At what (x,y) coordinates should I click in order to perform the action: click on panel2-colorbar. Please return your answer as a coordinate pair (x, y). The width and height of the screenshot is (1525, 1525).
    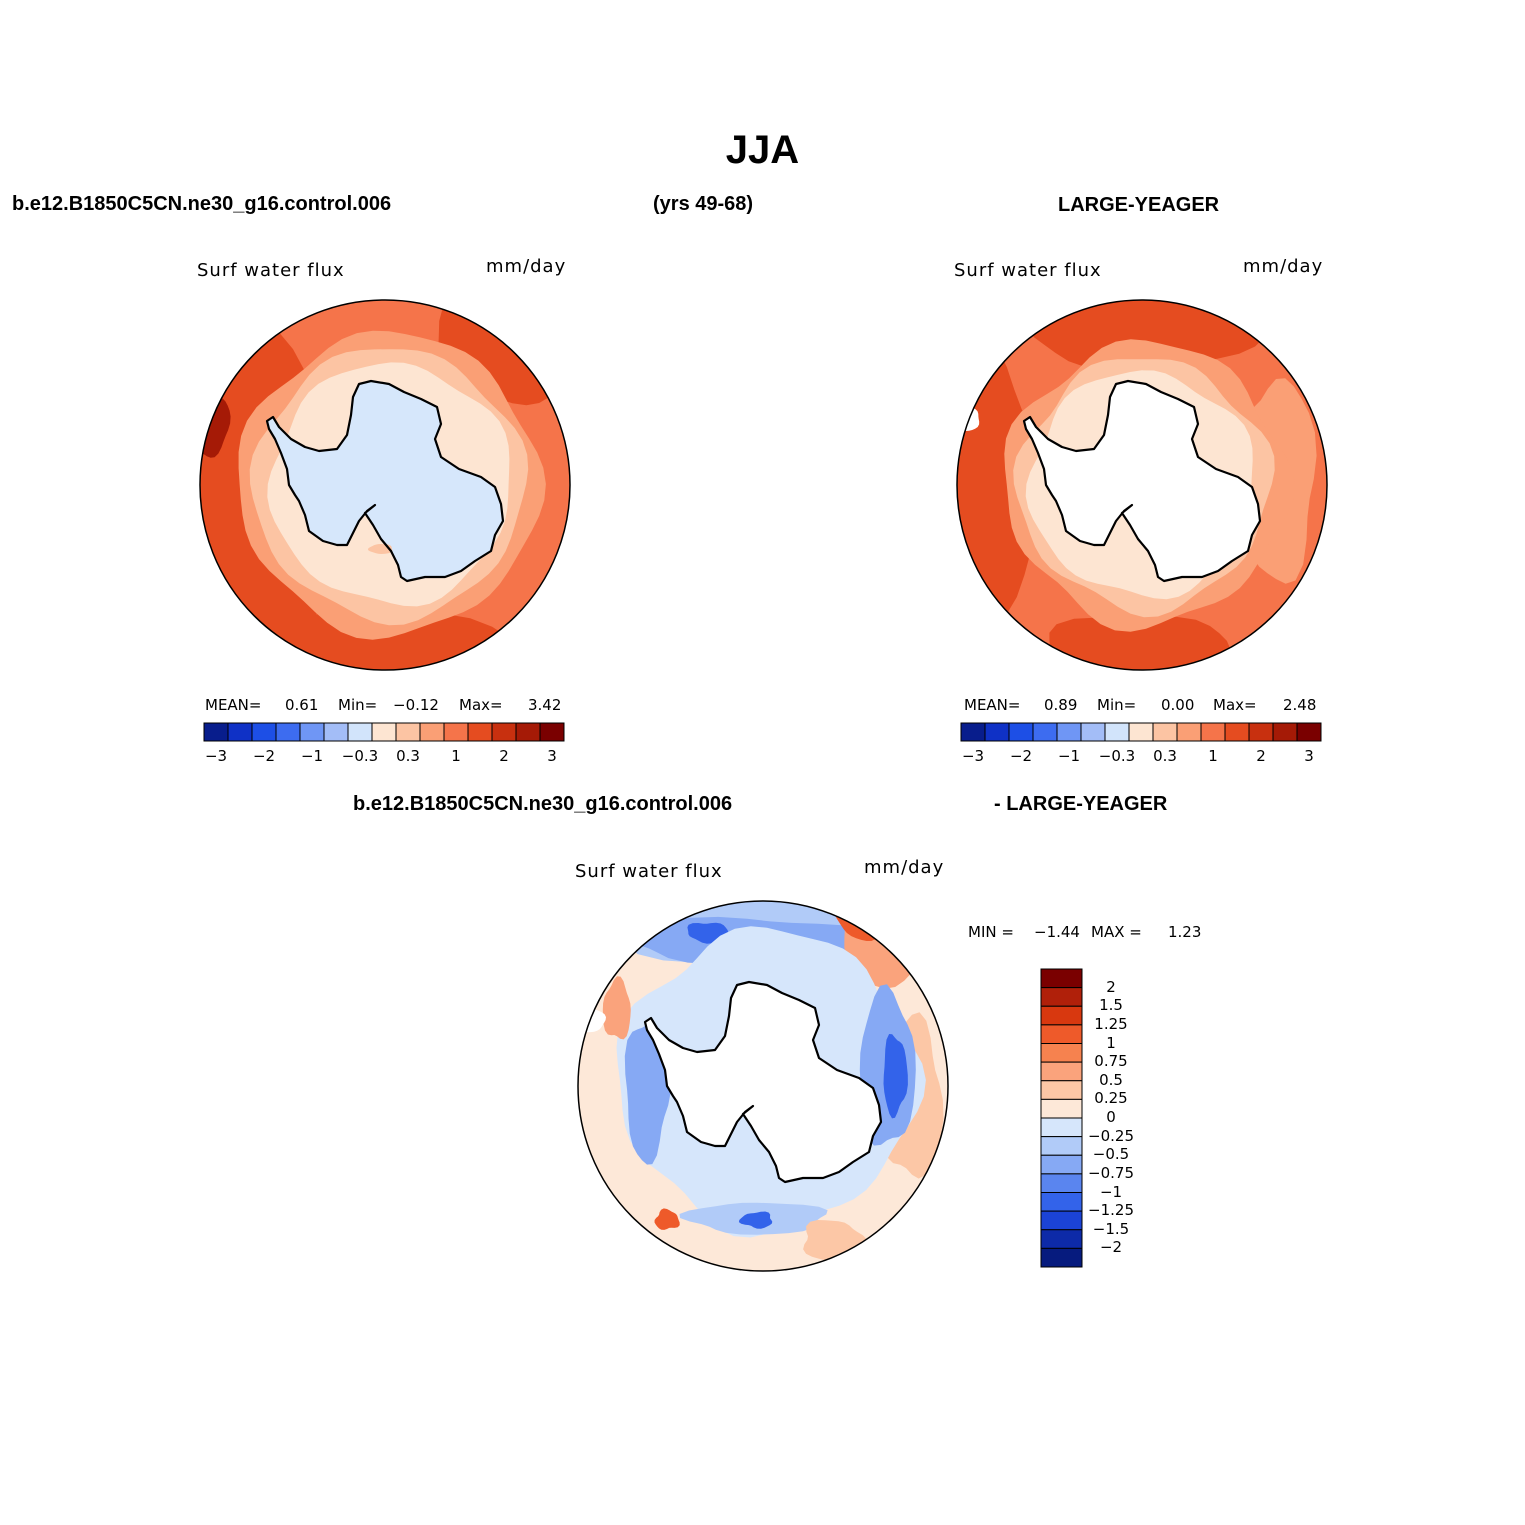
    Looking at the image, I should click on (1141, 732).